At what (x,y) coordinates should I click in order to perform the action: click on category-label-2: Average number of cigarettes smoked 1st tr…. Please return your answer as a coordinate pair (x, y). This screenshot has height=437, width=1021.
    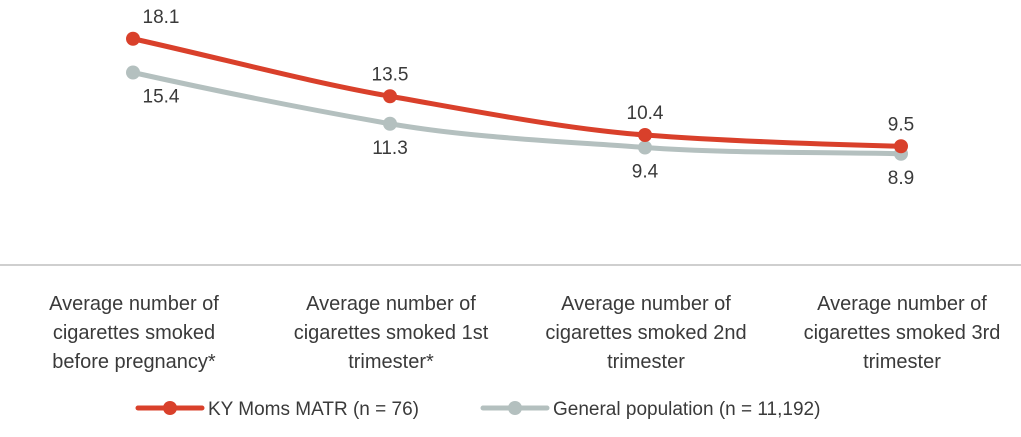
    Looking at the image, I should click on (391, 333).